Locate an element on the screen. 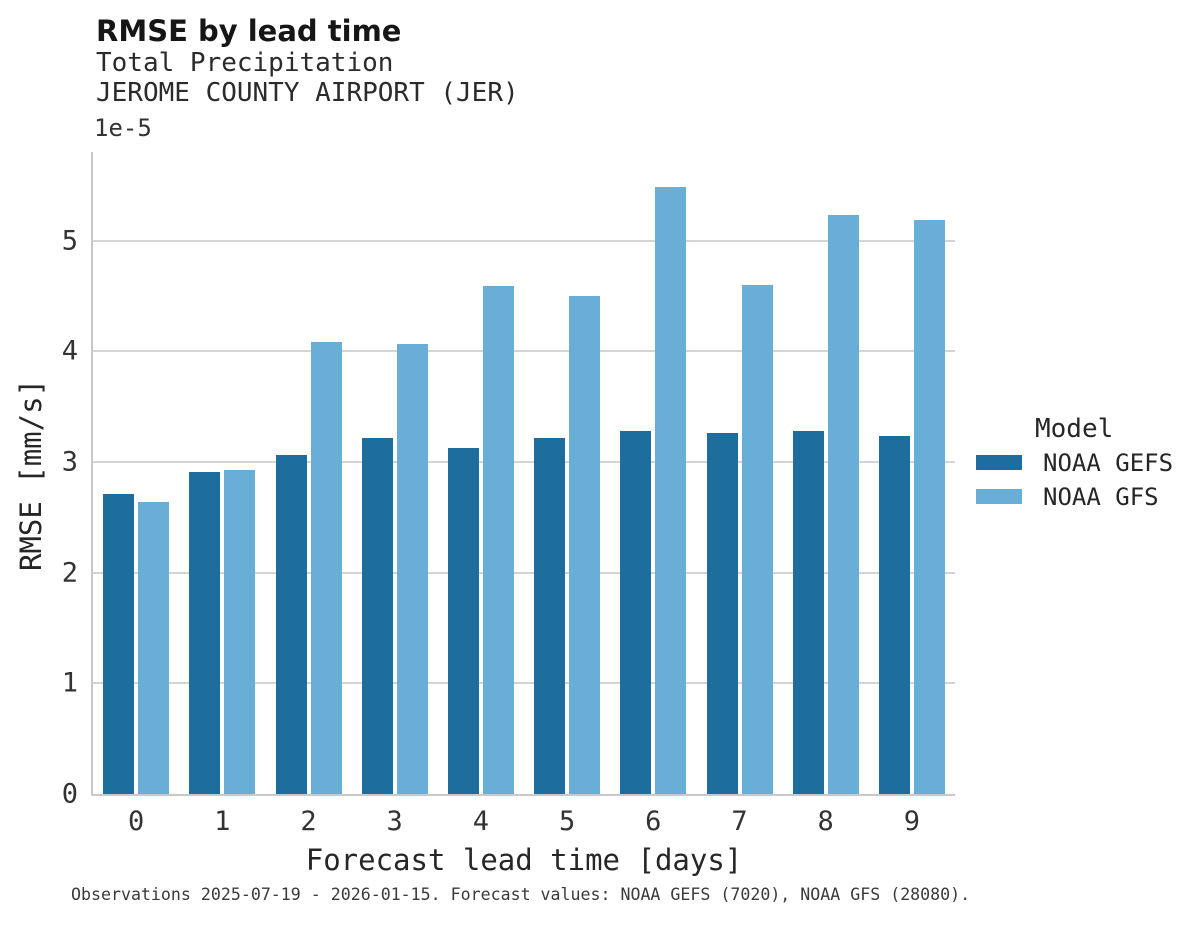  x-tick-7: 7 is located at coordinates (739, 821).